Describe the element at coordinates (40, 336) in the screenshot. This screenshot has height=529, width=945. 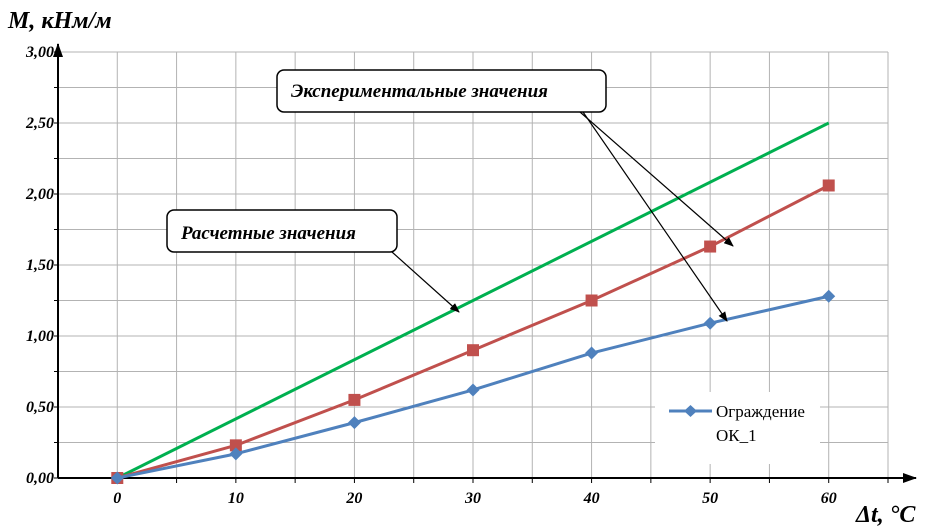
I see `y-tick-label: 1,00` at that location.